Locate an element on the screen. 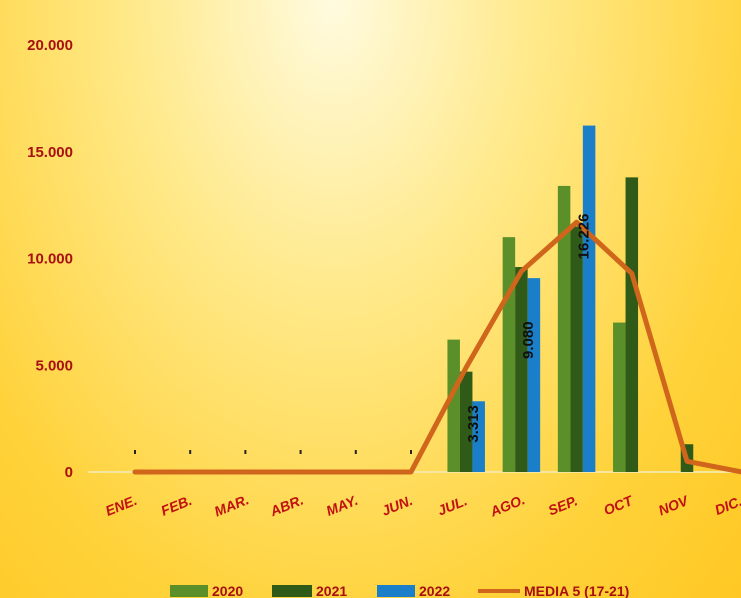  y-tick-label: 15.000 is located at coordinates (50, 152).